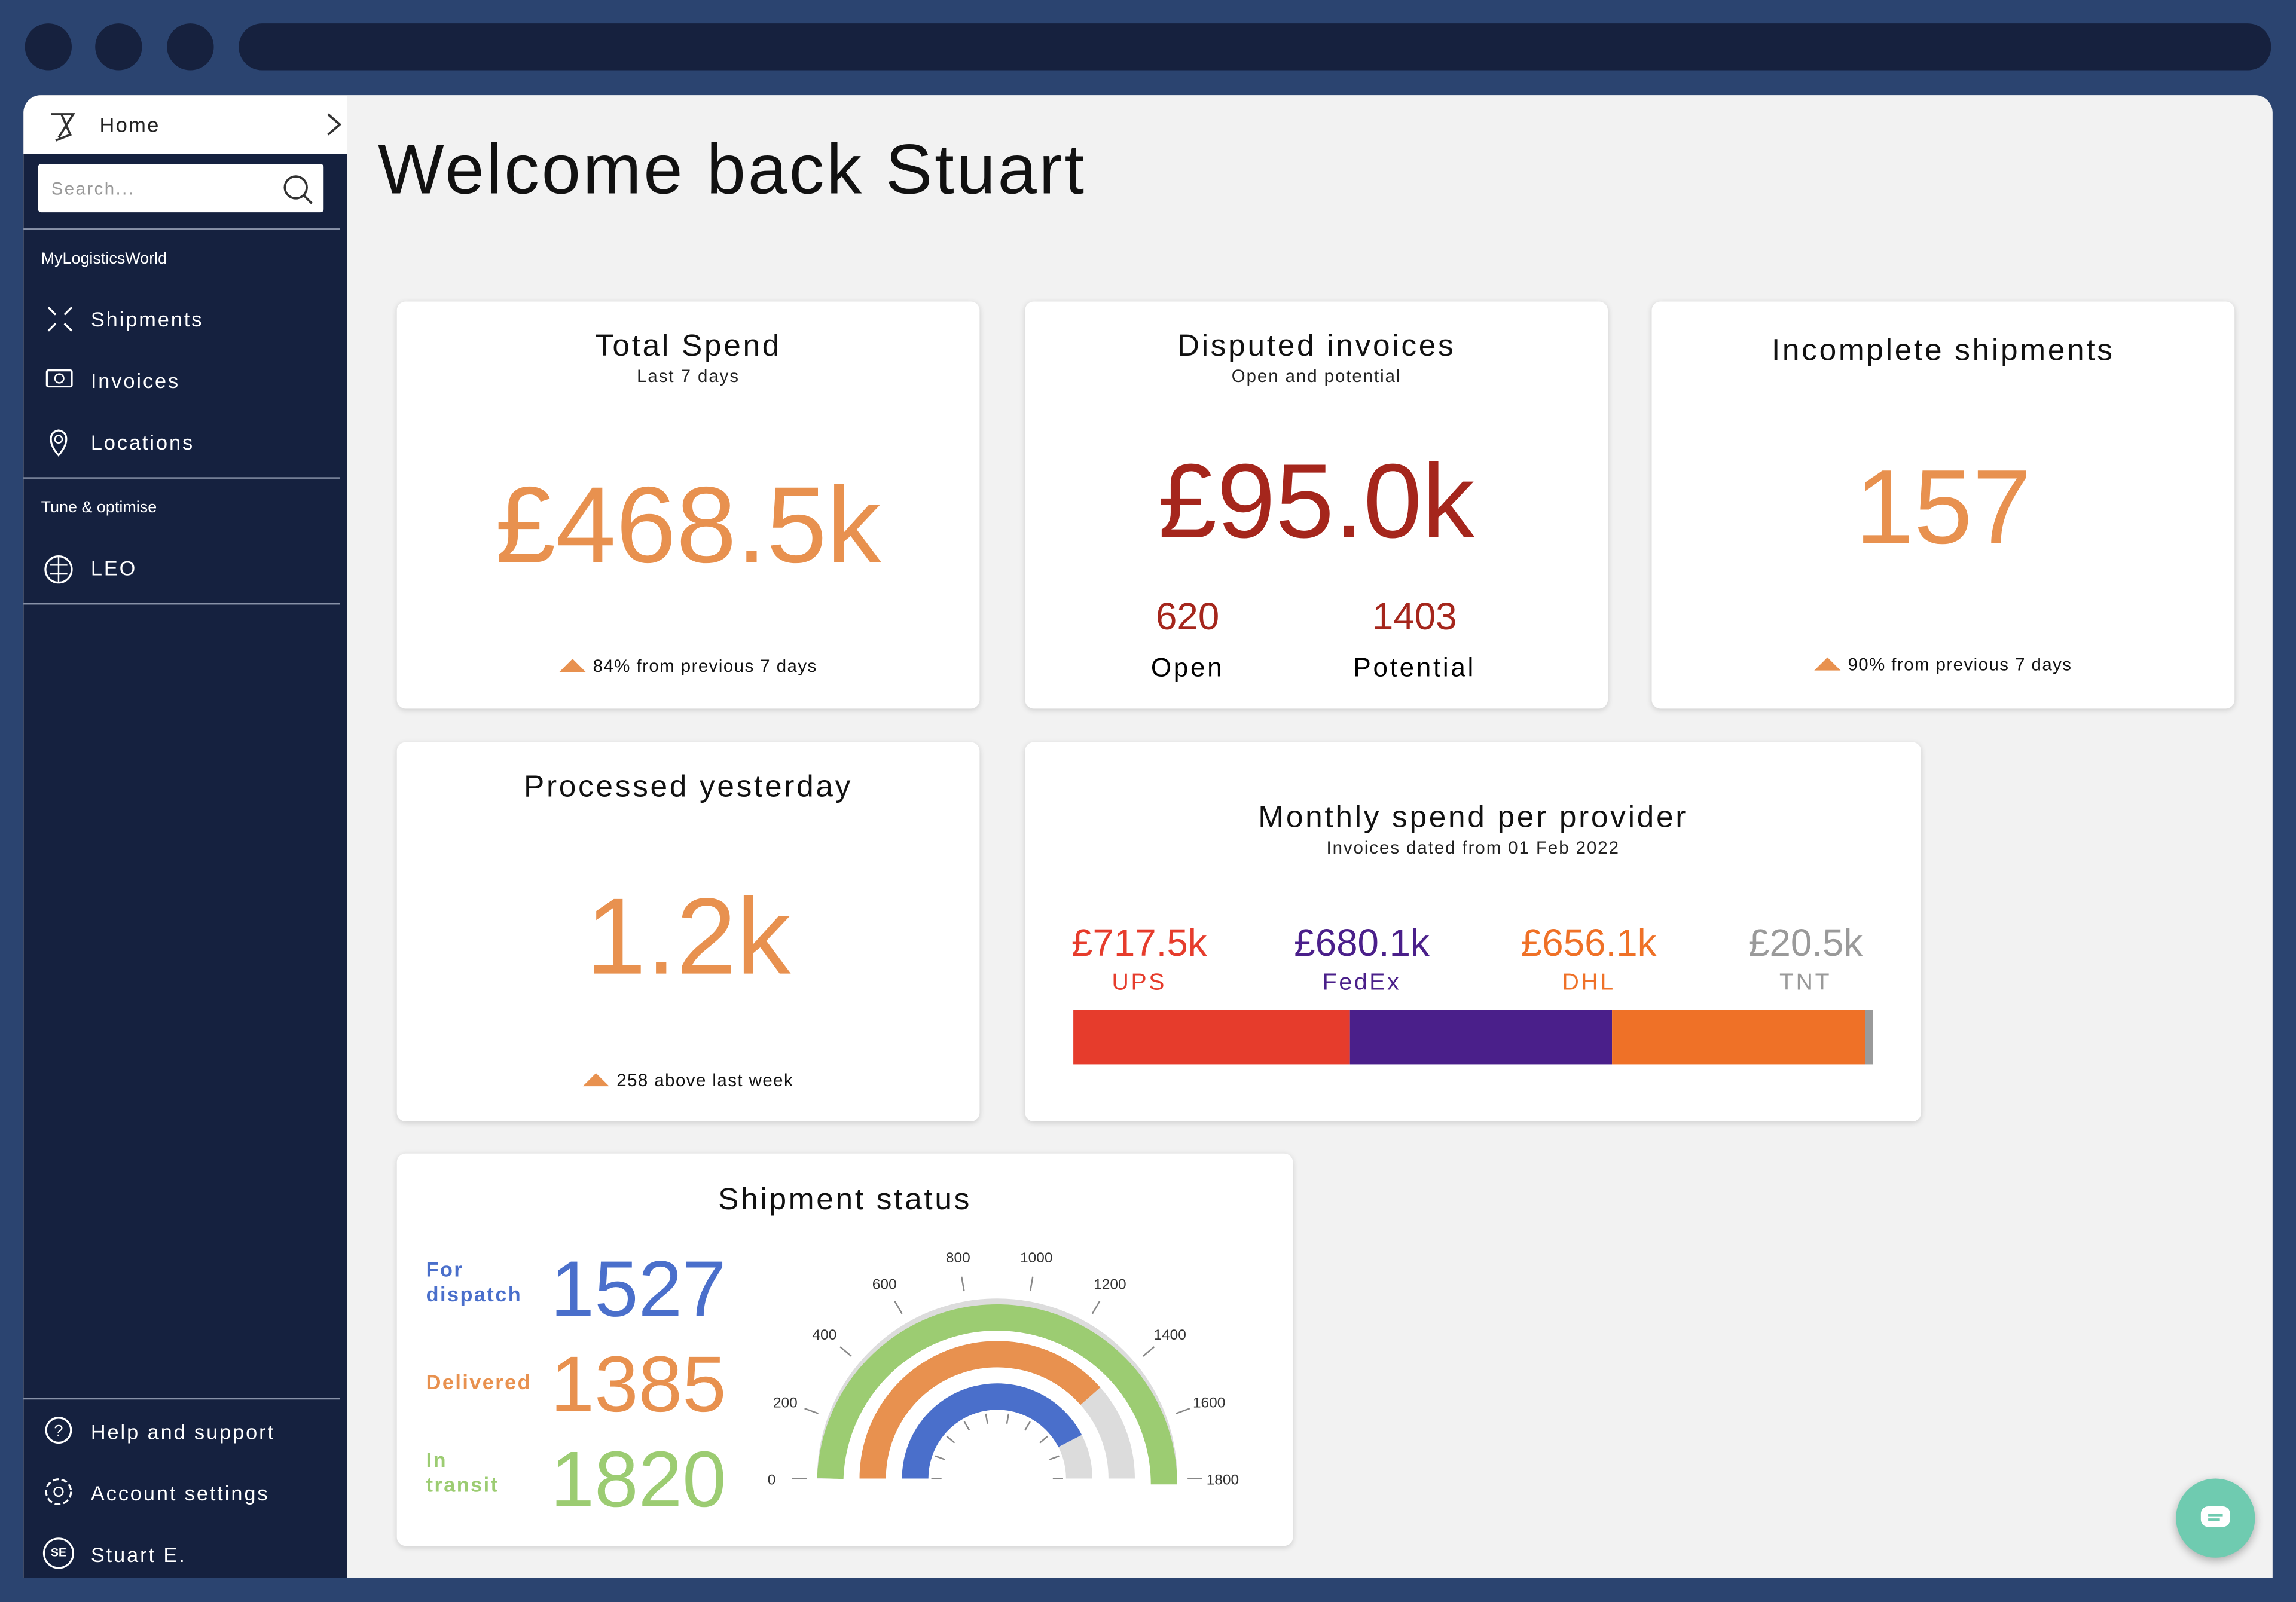 This screenshot has width=2296, height=1602. What do you see at coordinates (474, 1283) in the screenshot?
I see `category-label: For dispatch` at bounding box center [474, 1283].